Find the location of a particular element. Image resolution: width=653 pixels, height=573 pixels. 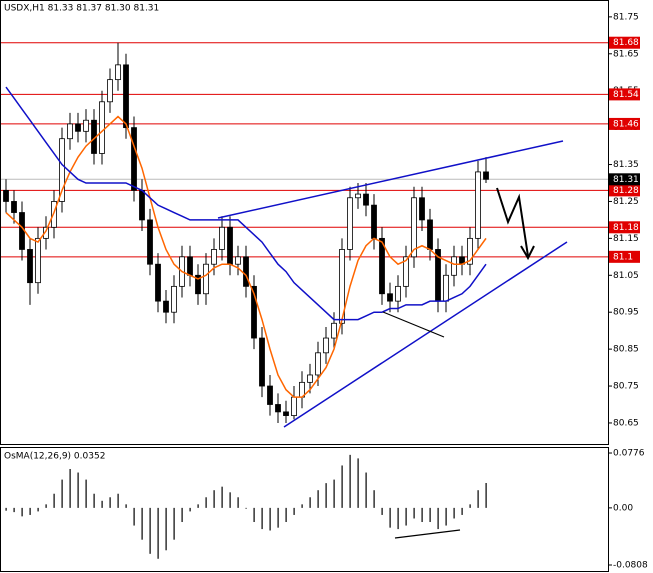

y-tick-label: -0.0808 is located at coordinates (630, 565).